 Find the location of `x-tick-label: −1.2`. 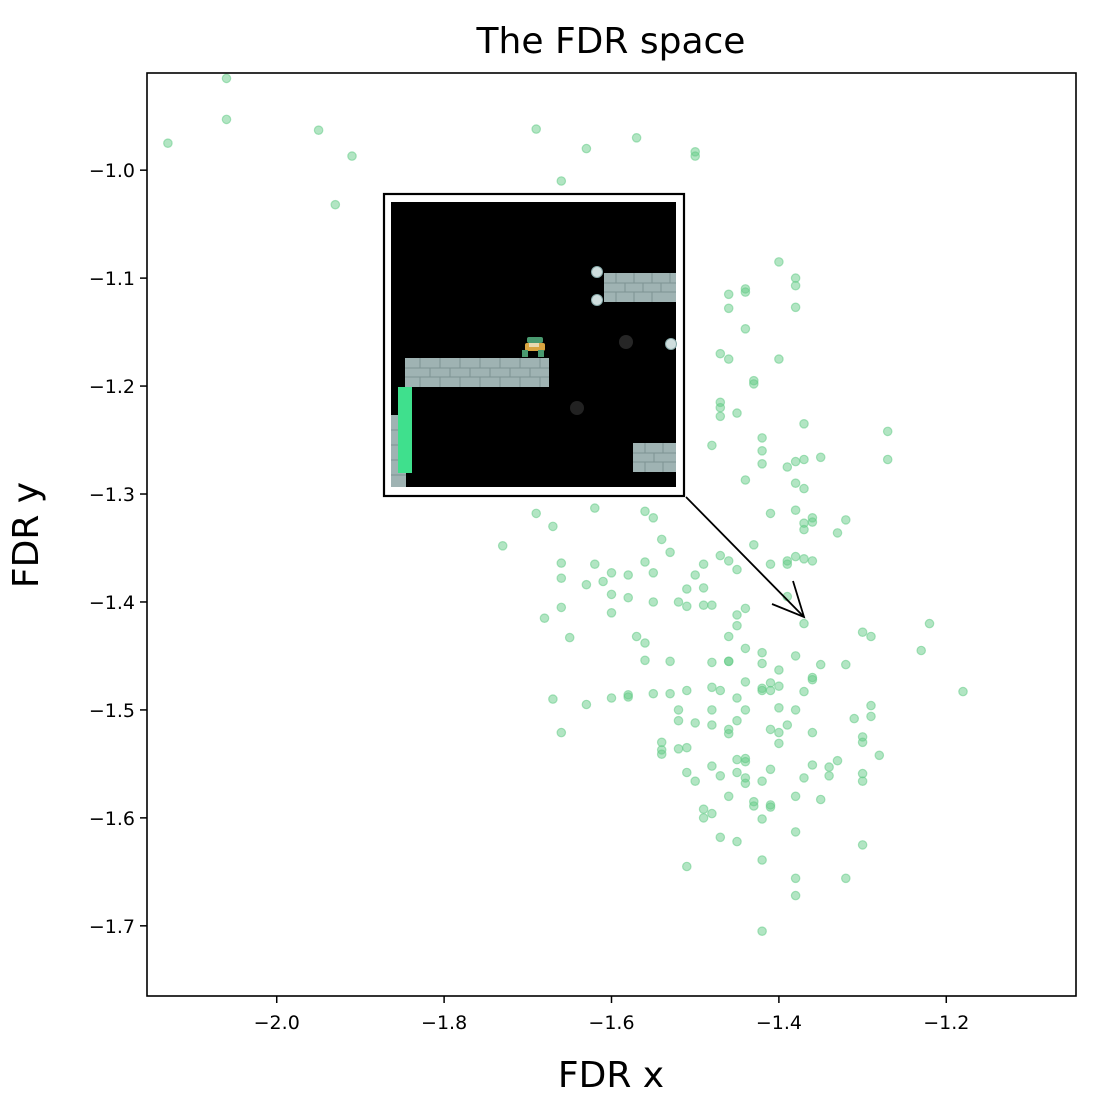

x-tick-label: −1.2 is located at coordinates (946, 1023).